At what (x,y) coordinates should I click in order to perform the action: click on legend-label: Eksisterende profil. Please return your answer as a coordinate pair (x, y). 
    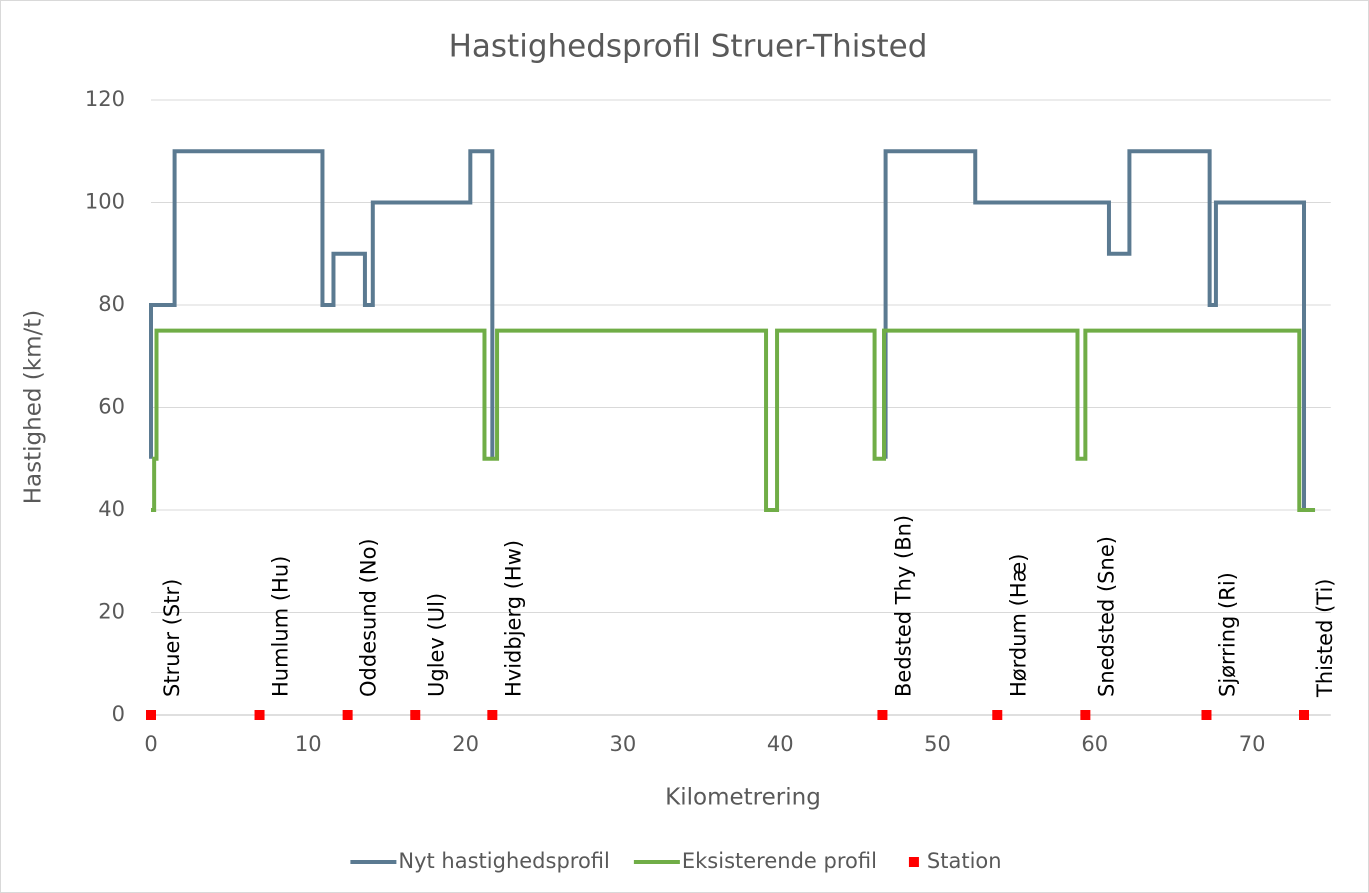
    Looking at the image, I should click on (779, 861).